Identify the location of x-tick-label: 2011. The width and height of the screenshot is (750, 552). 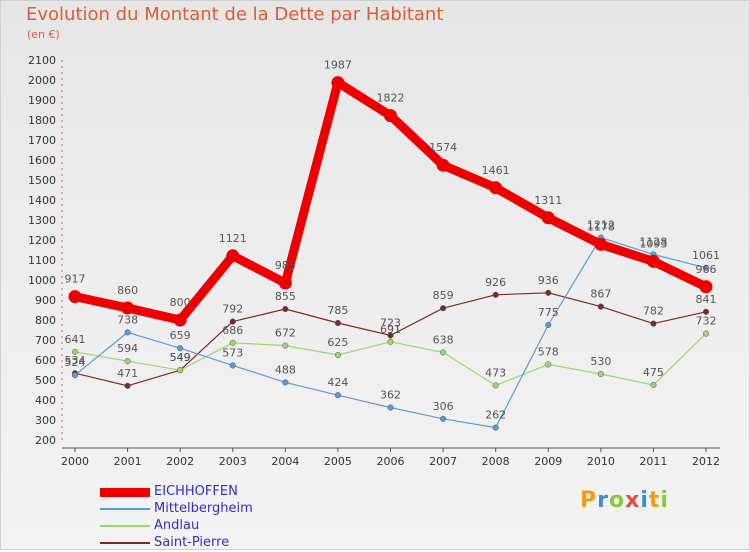
(653, 461).